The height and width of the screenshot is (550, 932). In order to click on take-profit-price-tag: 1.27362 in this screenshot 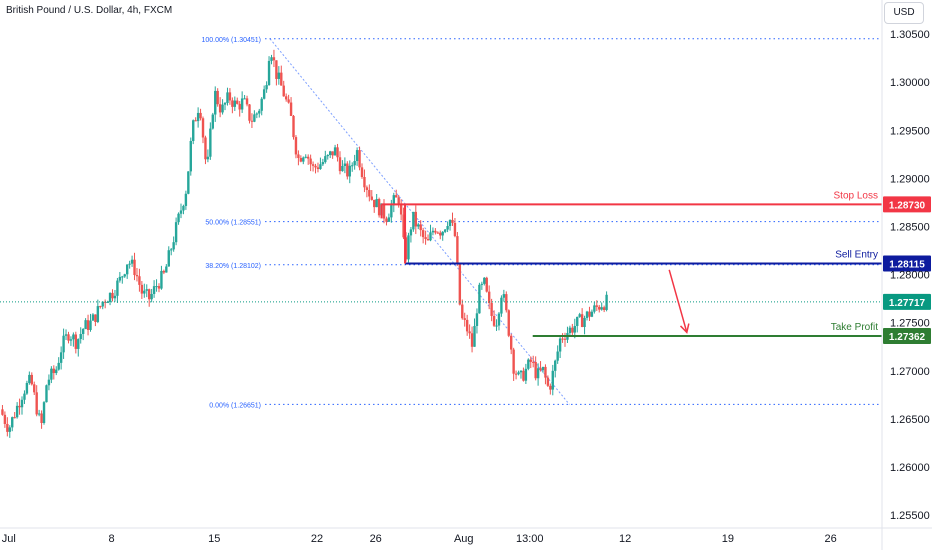, I will do `click(907, 336)`.